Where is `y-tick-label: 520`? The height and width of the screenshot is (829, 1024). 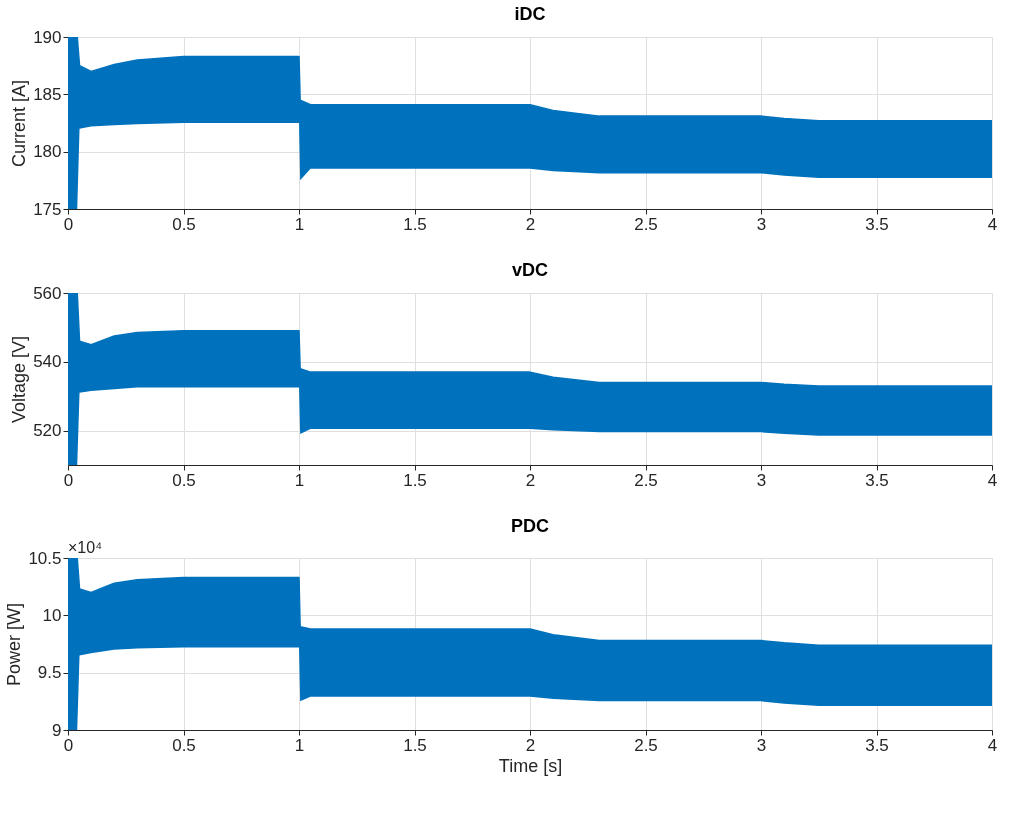
y-tick-label: 520 is located at coordinates (47, 431).